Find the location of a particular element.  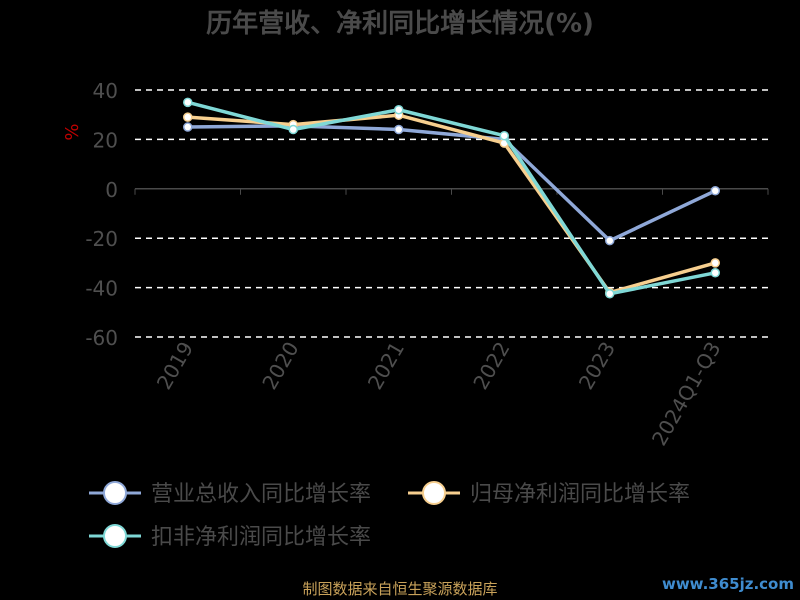

legend-label: 扣非净利润同比增长率 is located at coordinates (261, 537).